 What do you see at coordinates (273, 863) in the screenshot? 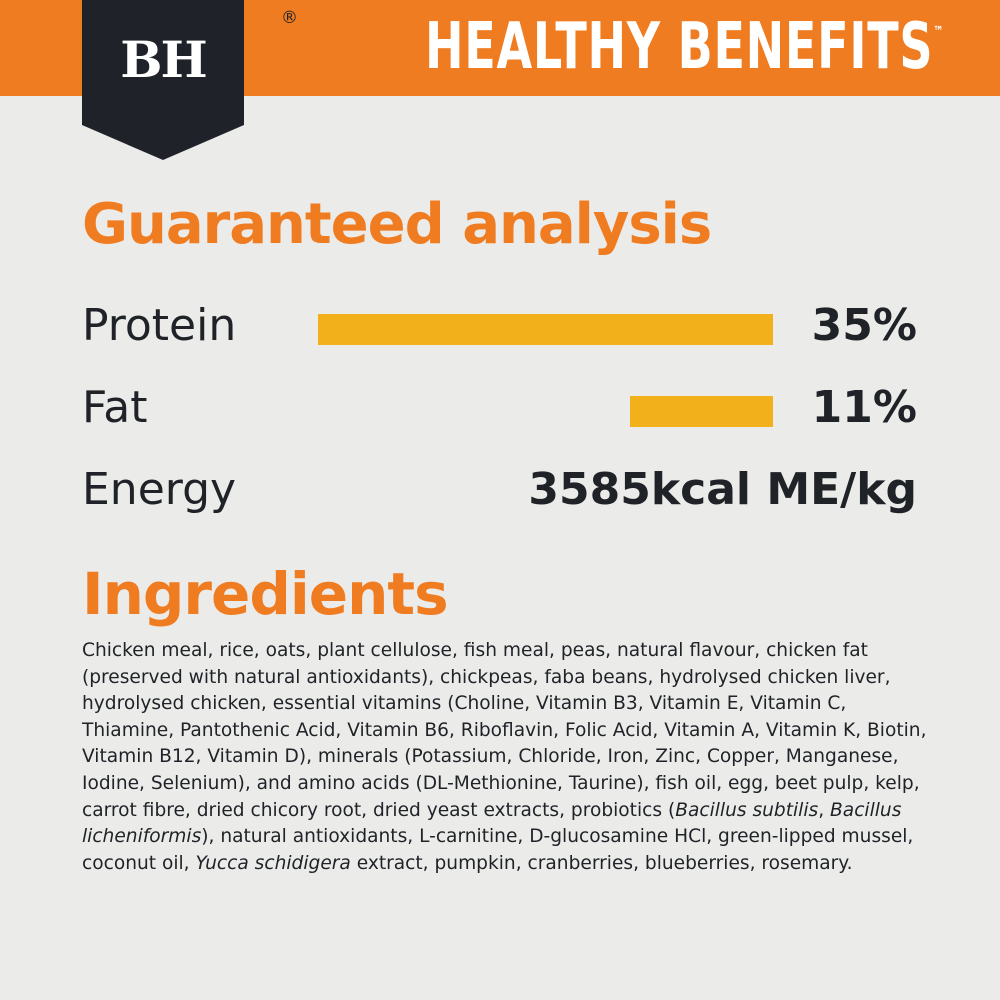
I see `ingredient-italic: Yucca schidigera` at bounding box center [273, 863].